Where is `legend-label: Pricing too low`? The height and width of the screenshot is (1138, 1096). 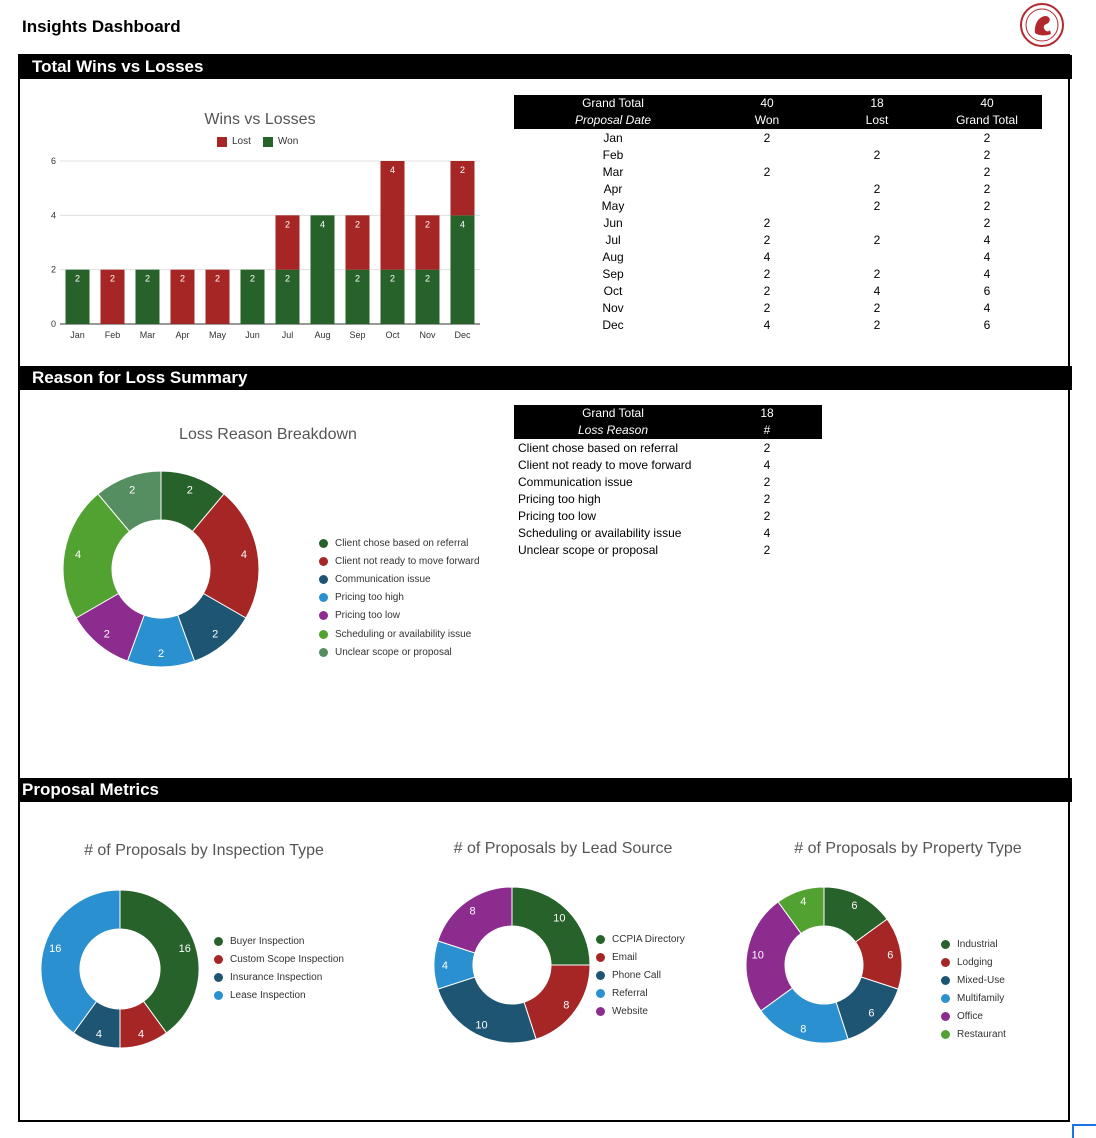
legend-label: Pricing too low is located at coordinates (368, 616).